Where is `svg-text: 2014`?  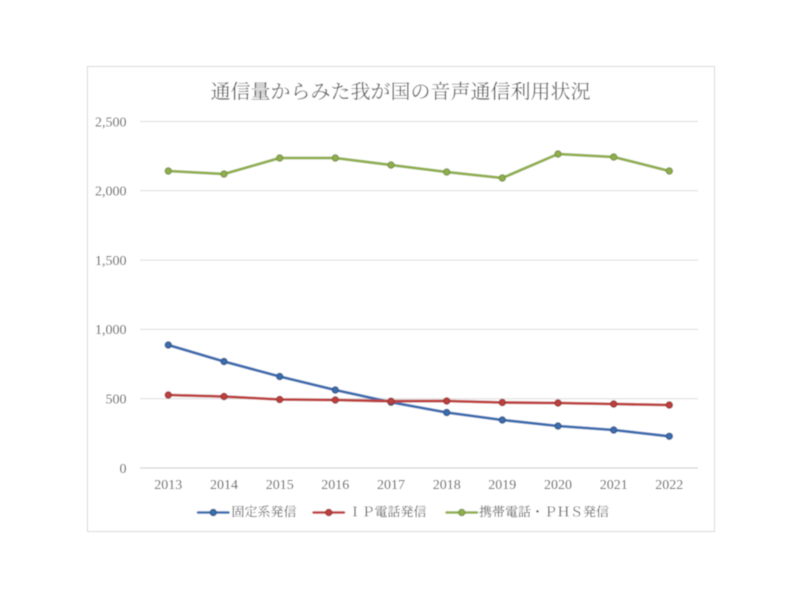
svg-text: 2014 is located at coordinates (224, 485).